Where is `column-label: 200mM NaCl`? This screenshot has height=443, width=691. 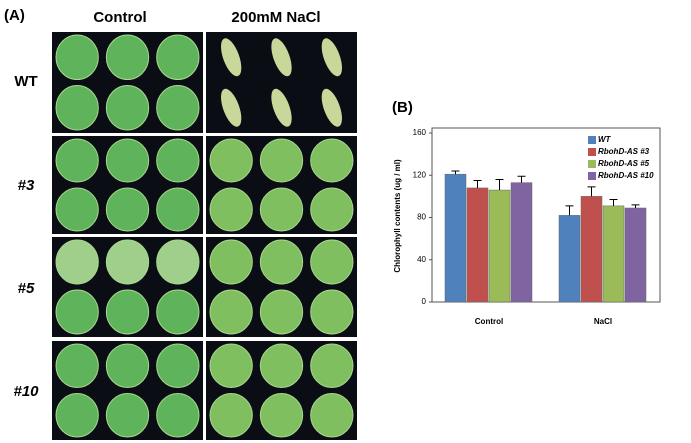 column-label: 200mM NaCl is located at coordinates (275, 17).